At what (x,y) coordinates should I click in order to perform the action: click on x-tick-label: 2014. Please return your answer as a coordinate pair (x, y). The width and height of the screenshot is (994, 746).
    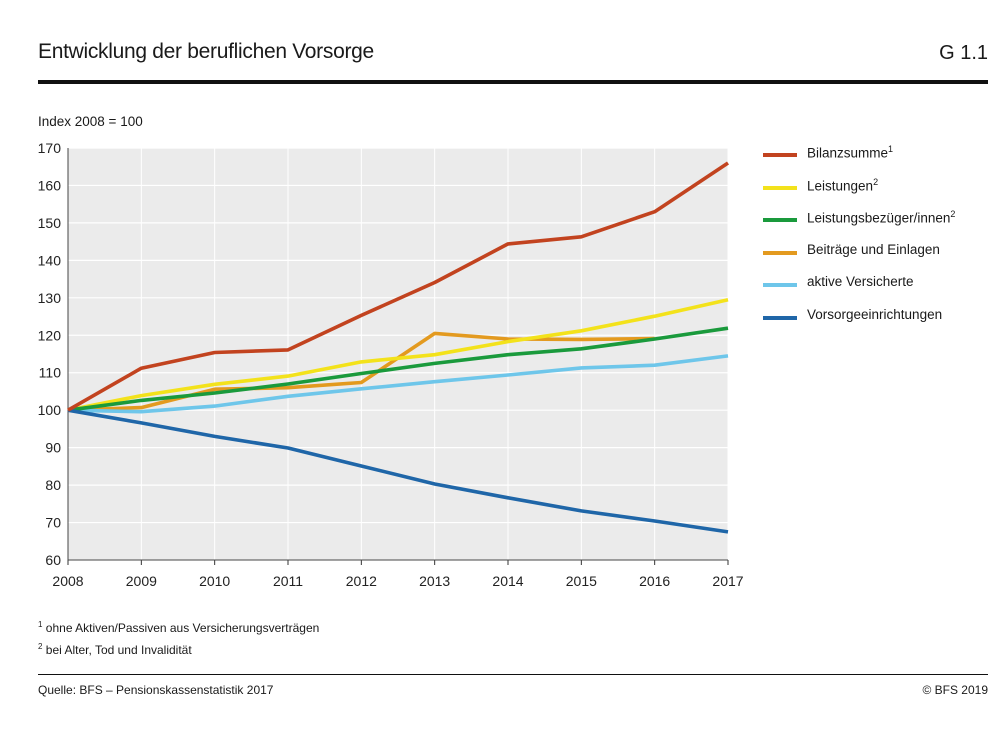
    Looking at the image, I should click on (507, 581).